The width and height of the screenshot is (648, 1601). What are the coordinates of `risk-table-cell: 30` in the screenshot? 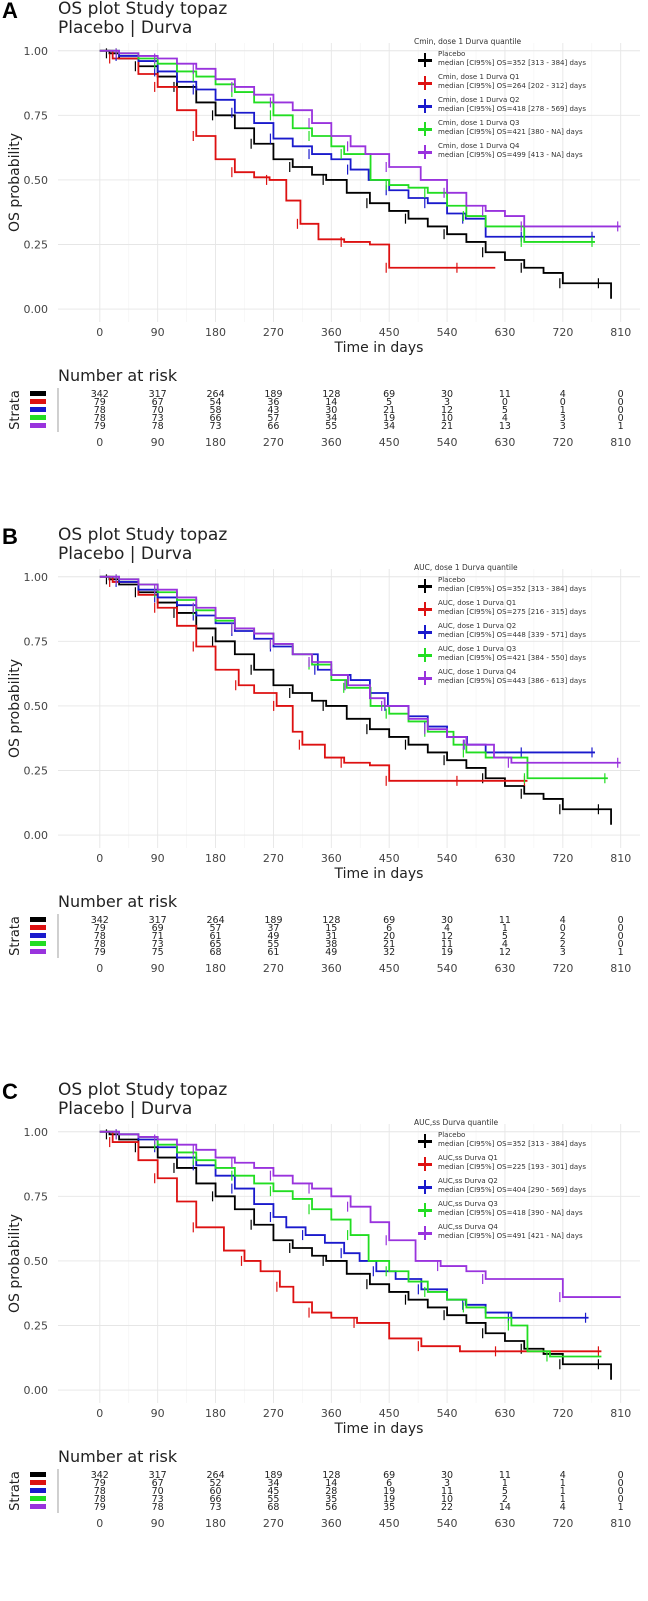 It's located at (331, 410).